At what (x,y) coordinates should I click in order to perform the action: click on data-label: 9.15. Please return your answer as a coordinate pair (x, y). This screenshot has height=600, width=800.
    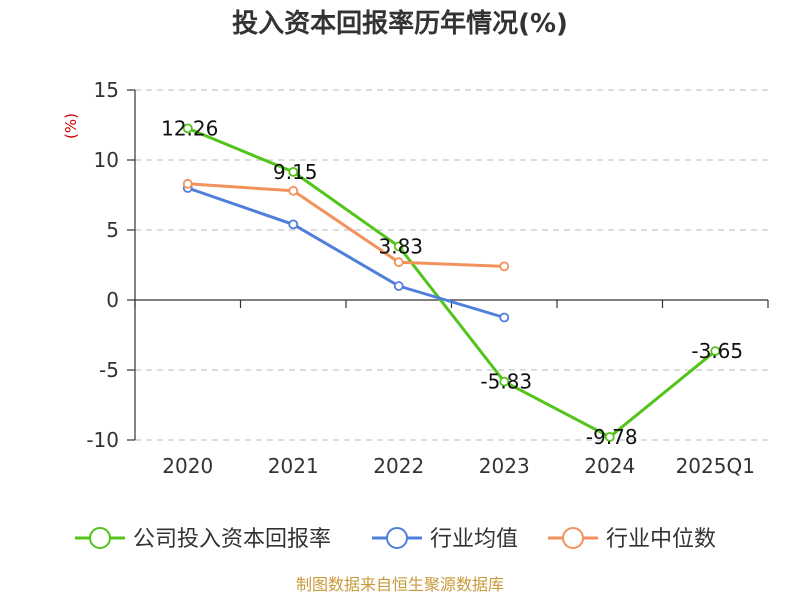
    Looking at the image, I should click on (295, 172).